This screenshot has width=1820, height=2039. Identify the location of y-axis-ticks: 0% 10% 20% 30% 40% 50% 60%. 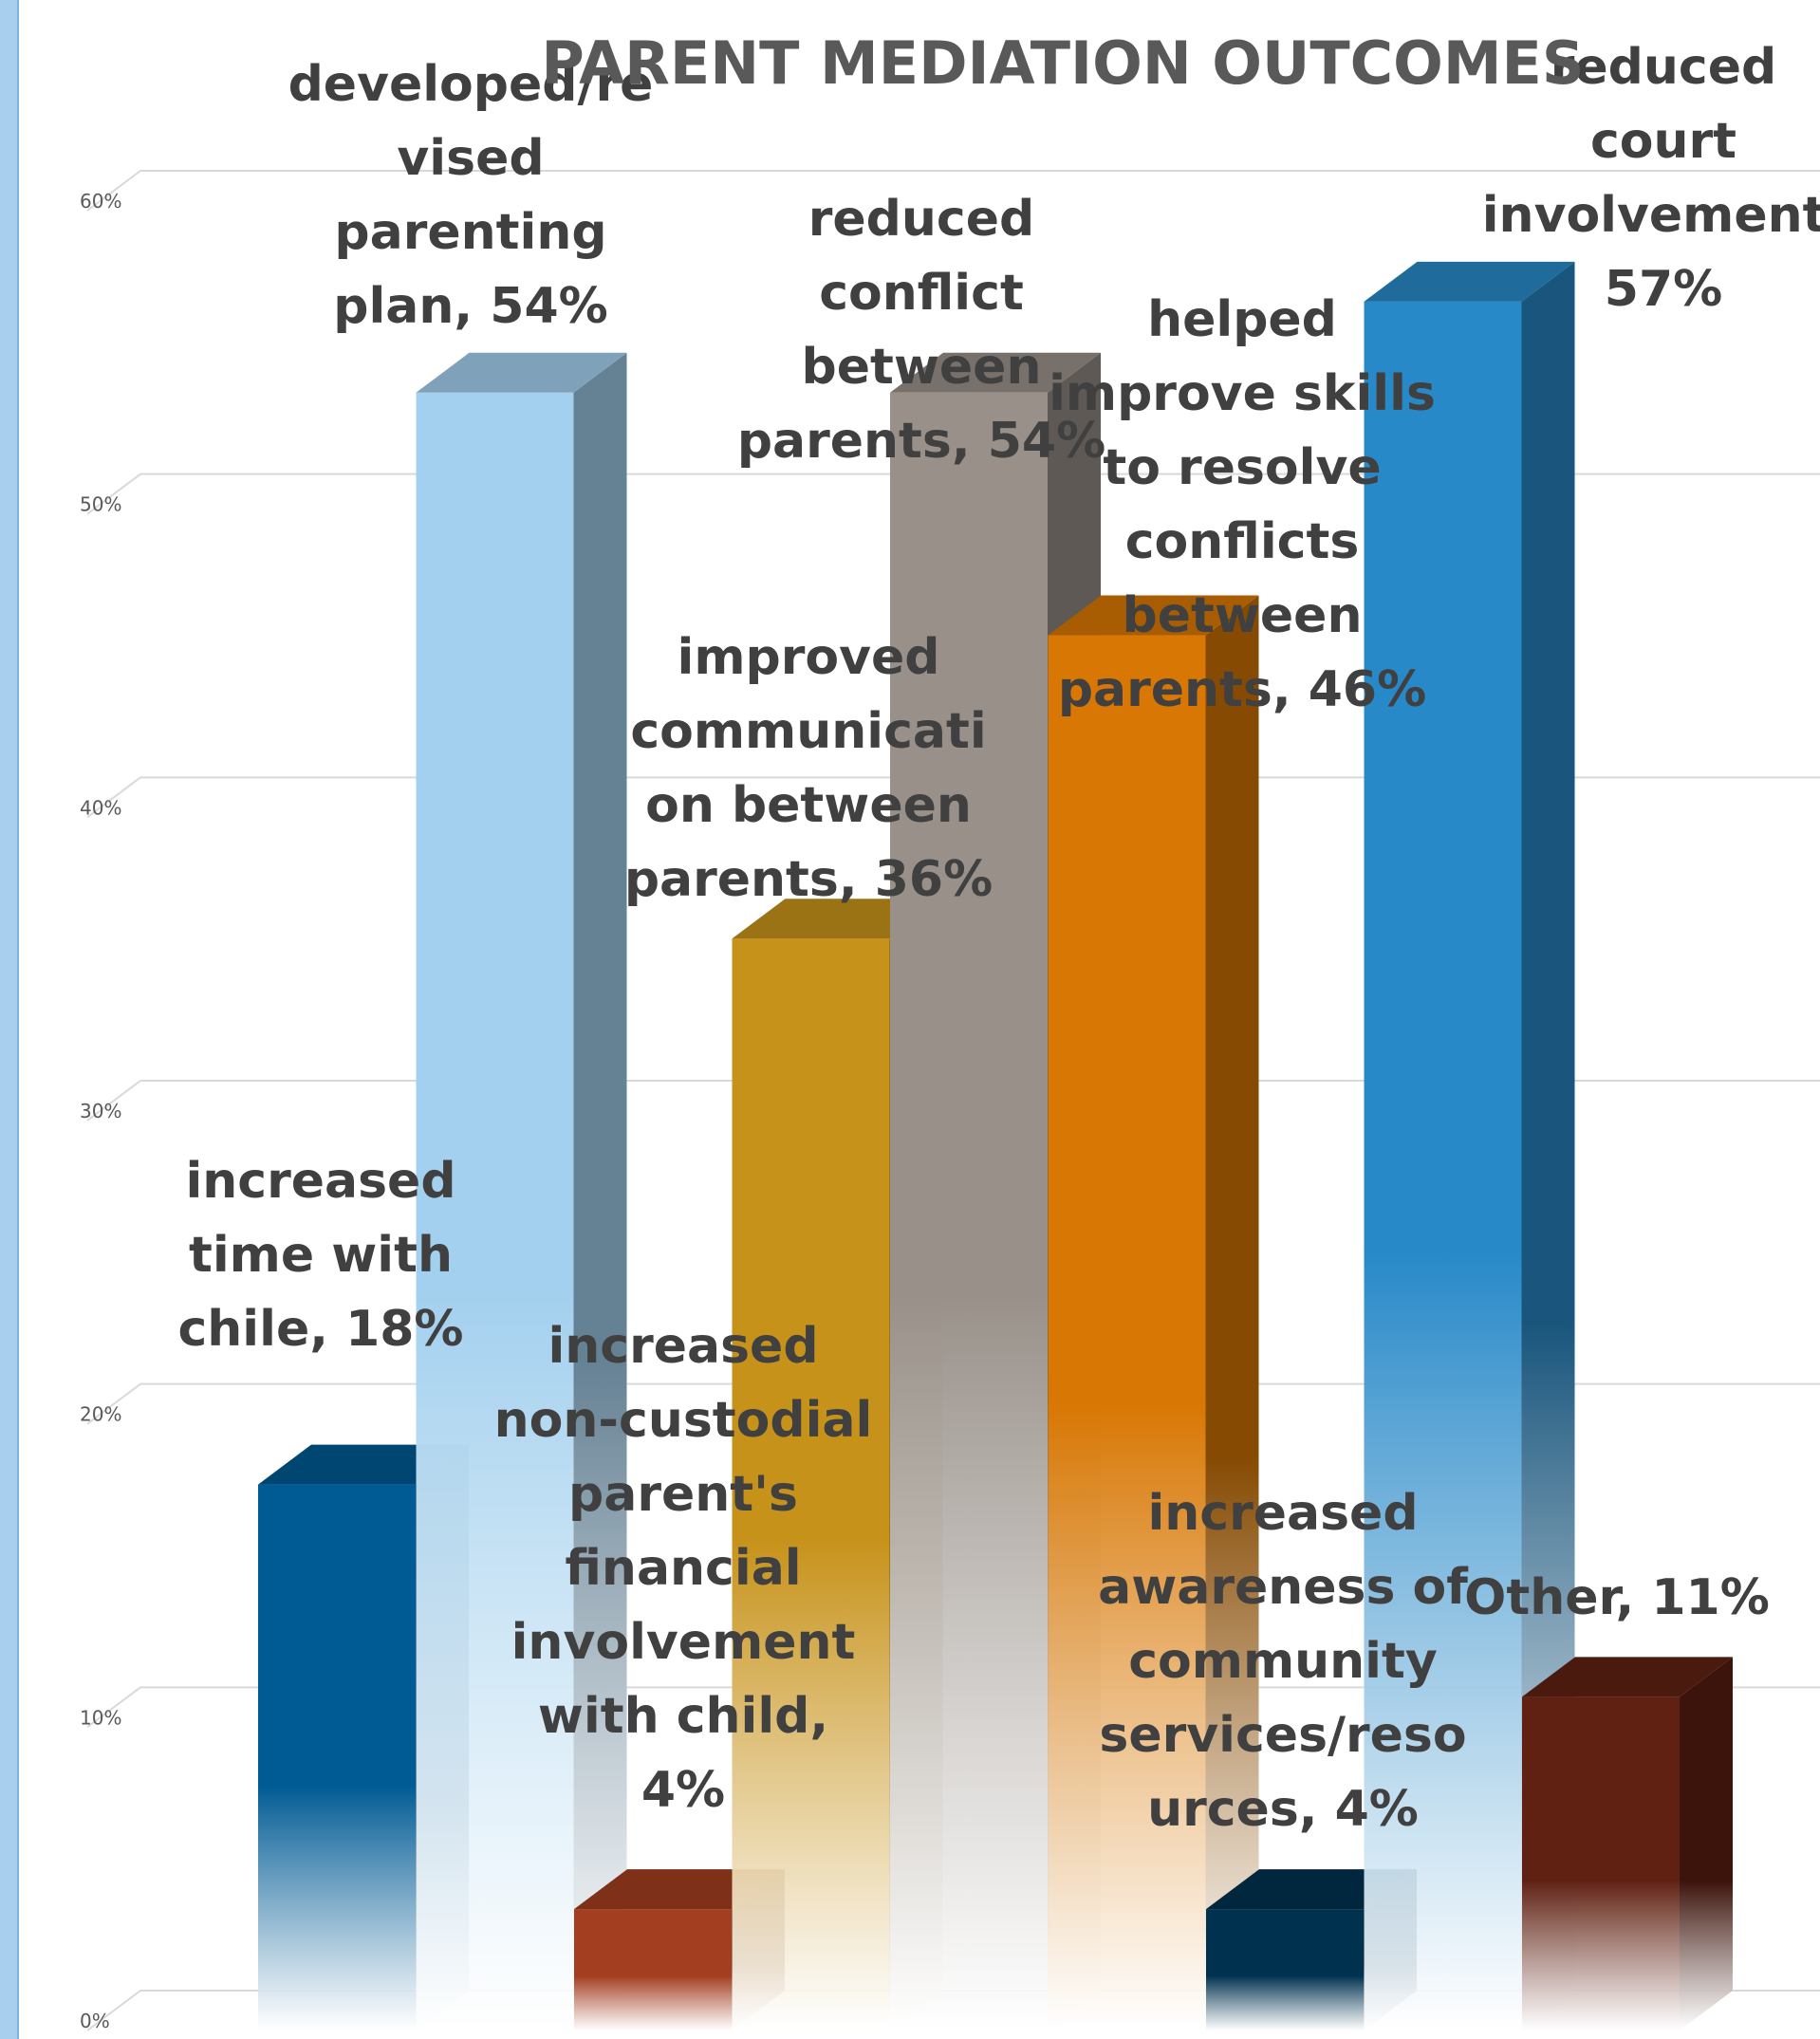
(100, 1111).